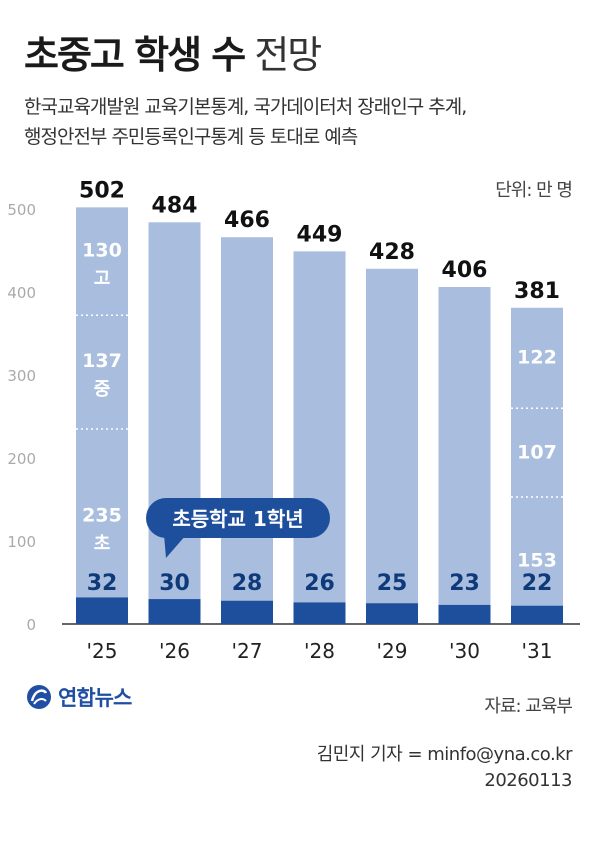 The height and width of the screenshot is (847, 600). I want to click on total-label: 466, so click(247, 220).